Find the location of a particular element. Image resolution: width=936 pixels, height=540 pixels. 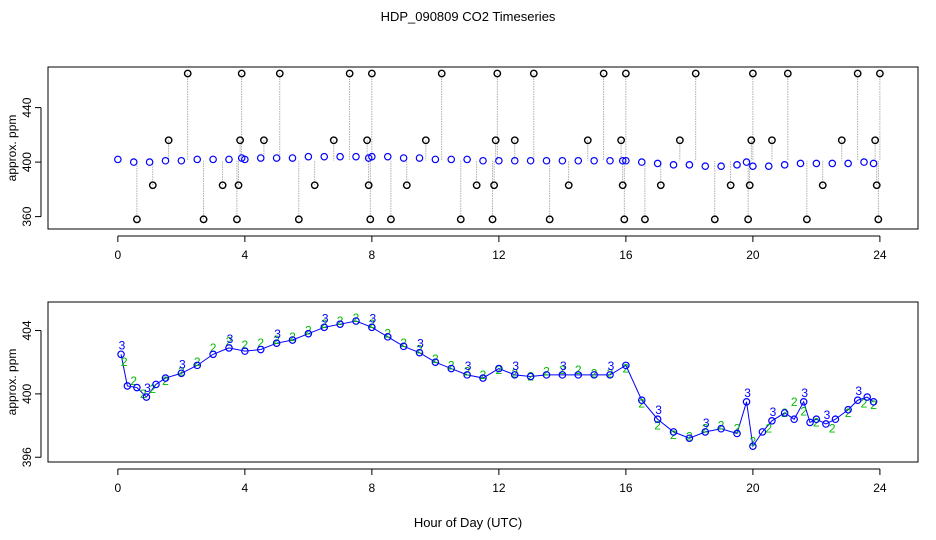

x-tick-label-2: 20 is located at coordinates (753, 488).